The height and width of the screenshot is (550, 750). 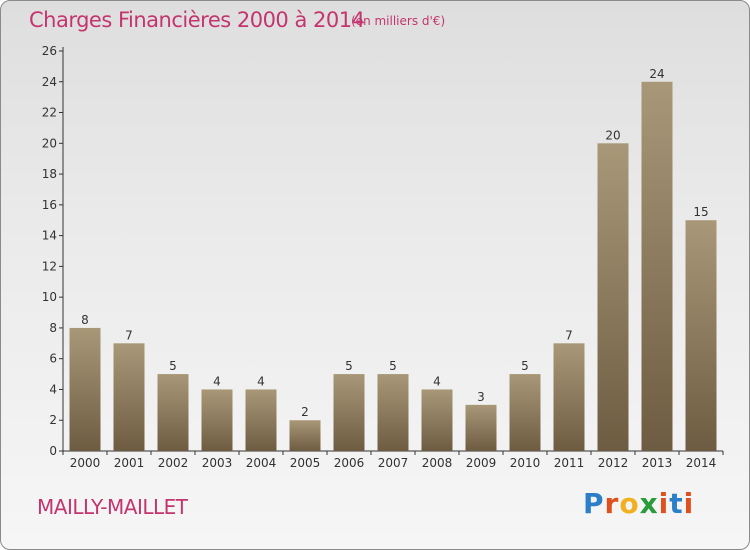 I want to click on town-name: MAILLY-MAILLET, so click(x=112, y=507).